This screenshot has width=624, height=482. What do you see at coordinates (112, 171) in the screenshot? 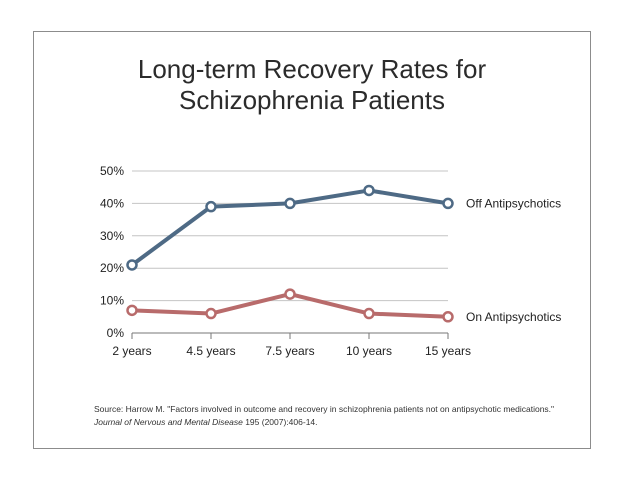
I see `y-tick-label: 50%` at bounding box center [112, 171].